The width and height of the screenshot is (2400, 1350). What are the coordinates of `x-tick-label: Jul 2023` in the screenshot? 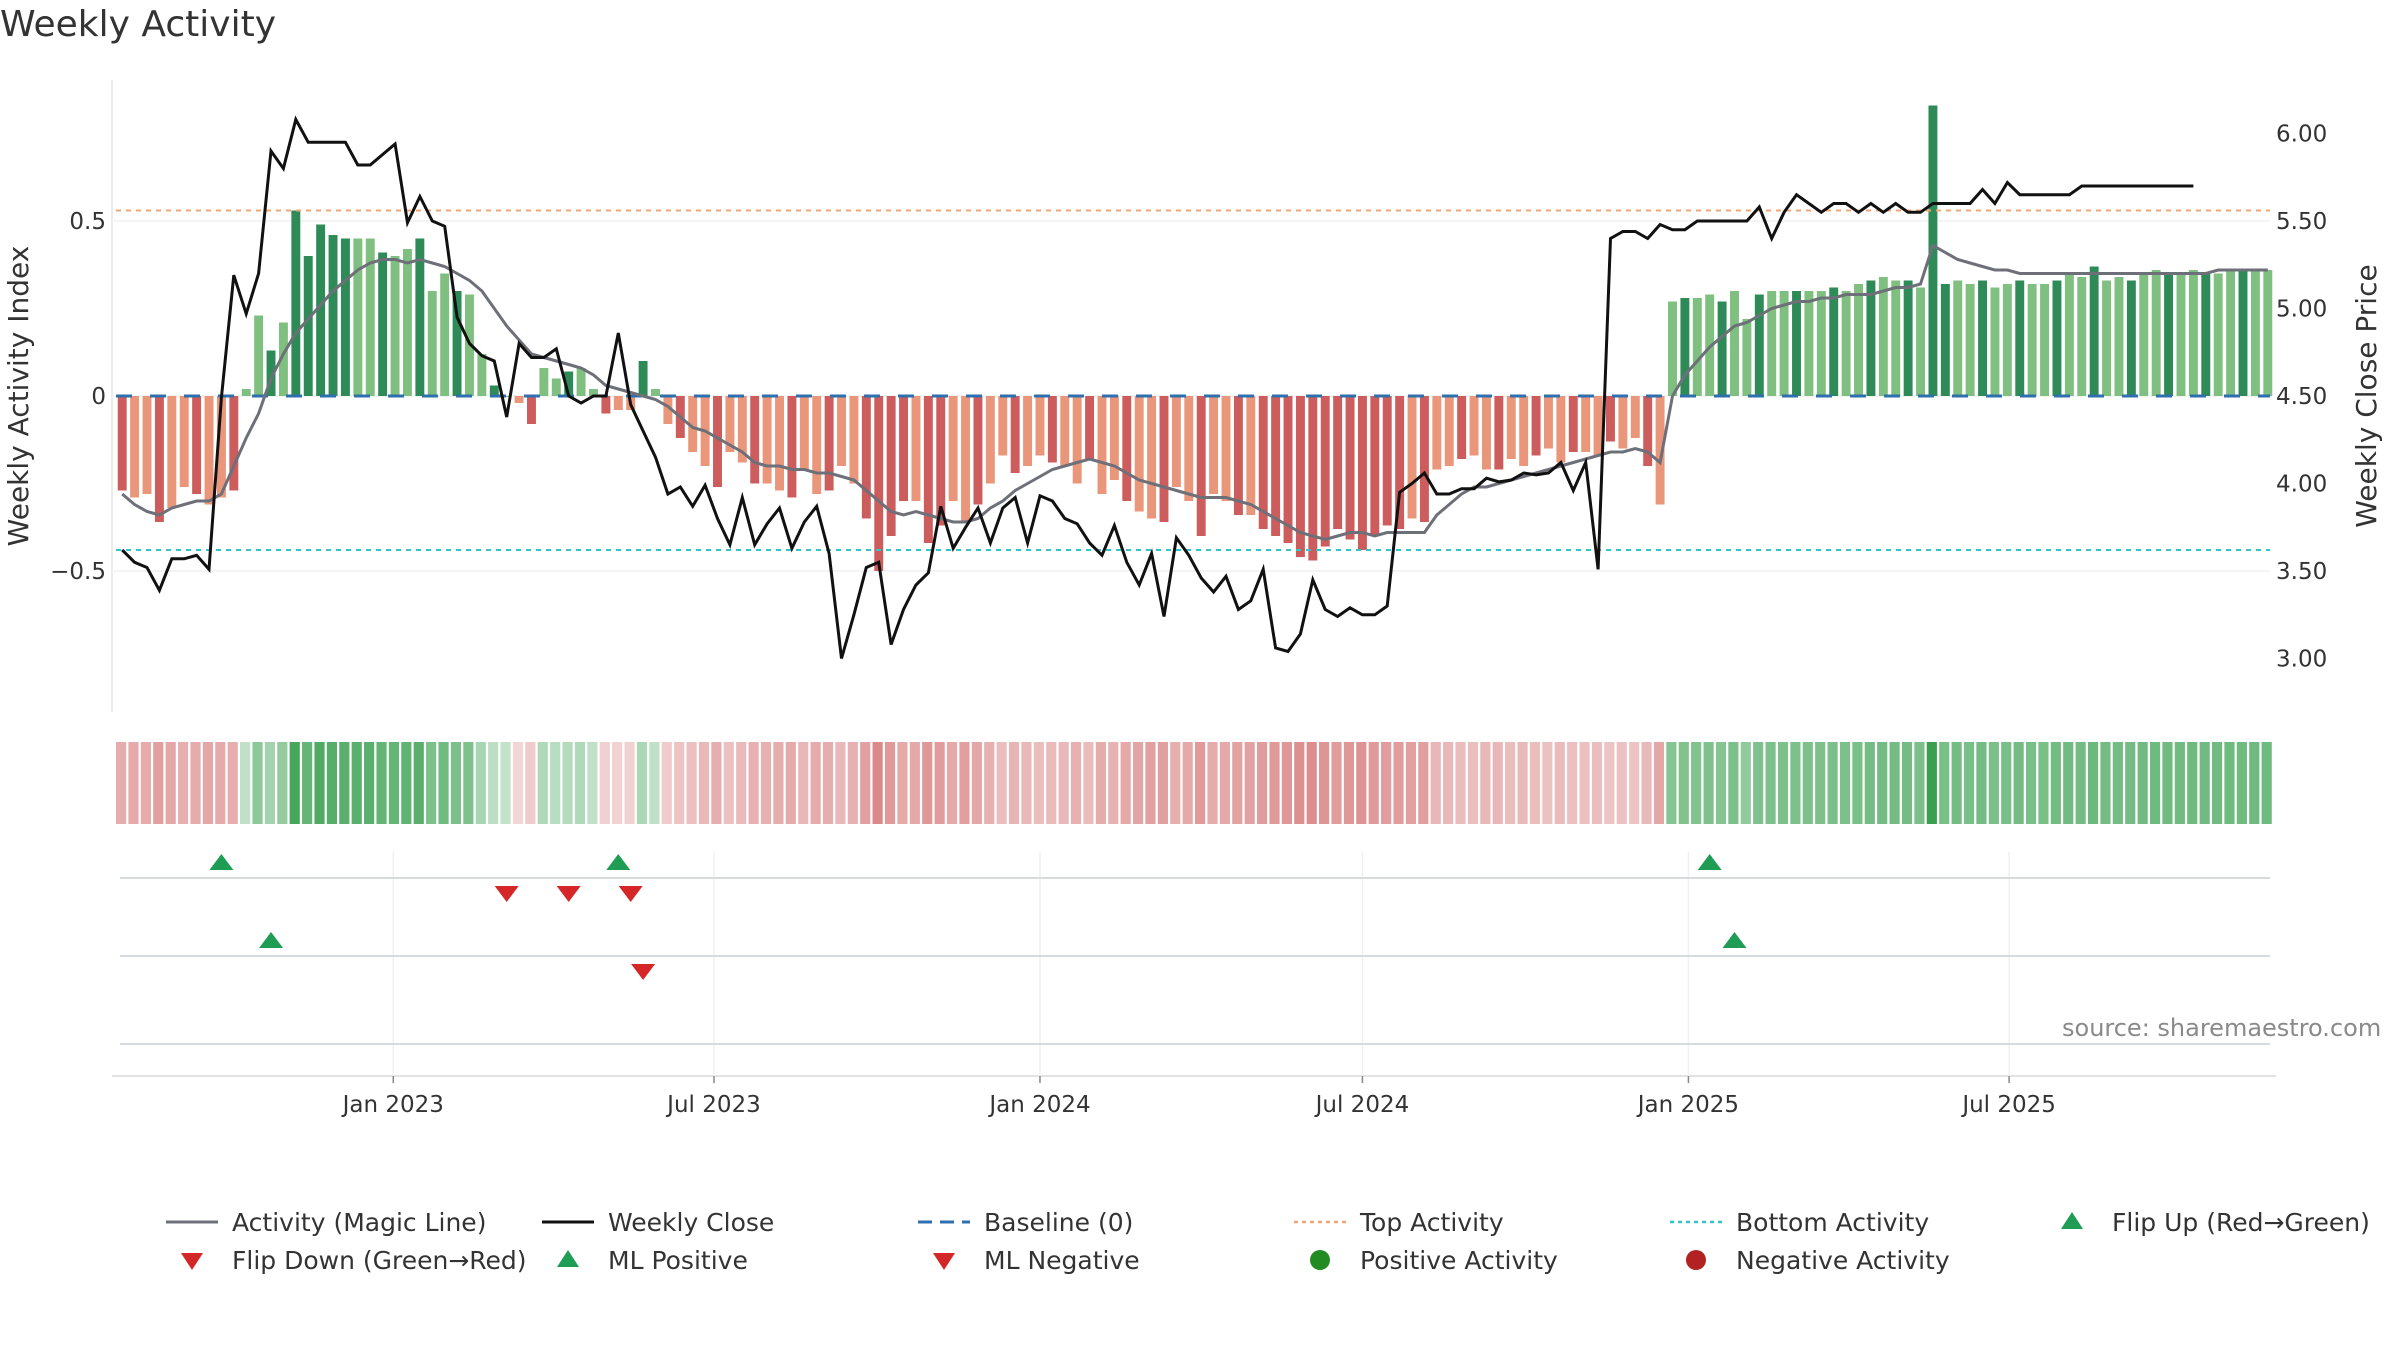 It's located at (713, 1105).